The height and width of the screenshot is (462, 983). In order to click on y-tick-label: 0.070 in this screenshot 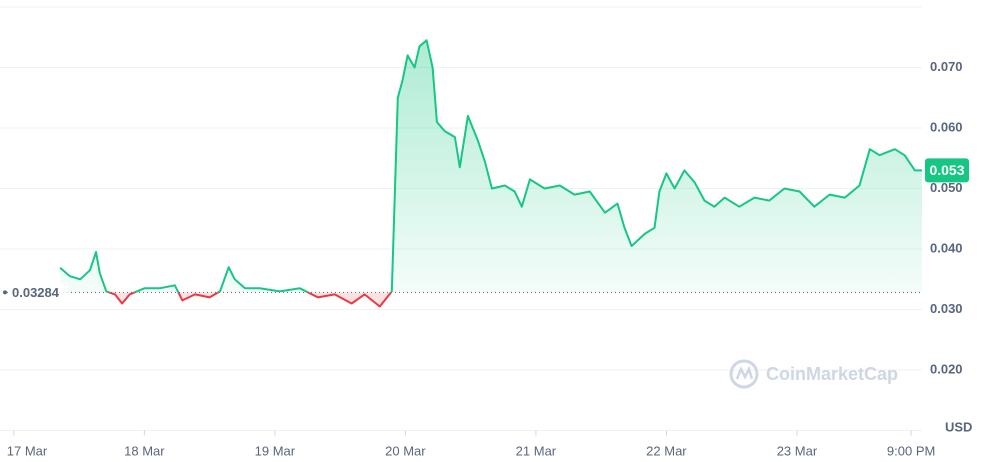, I will do `click(946, 66)`.